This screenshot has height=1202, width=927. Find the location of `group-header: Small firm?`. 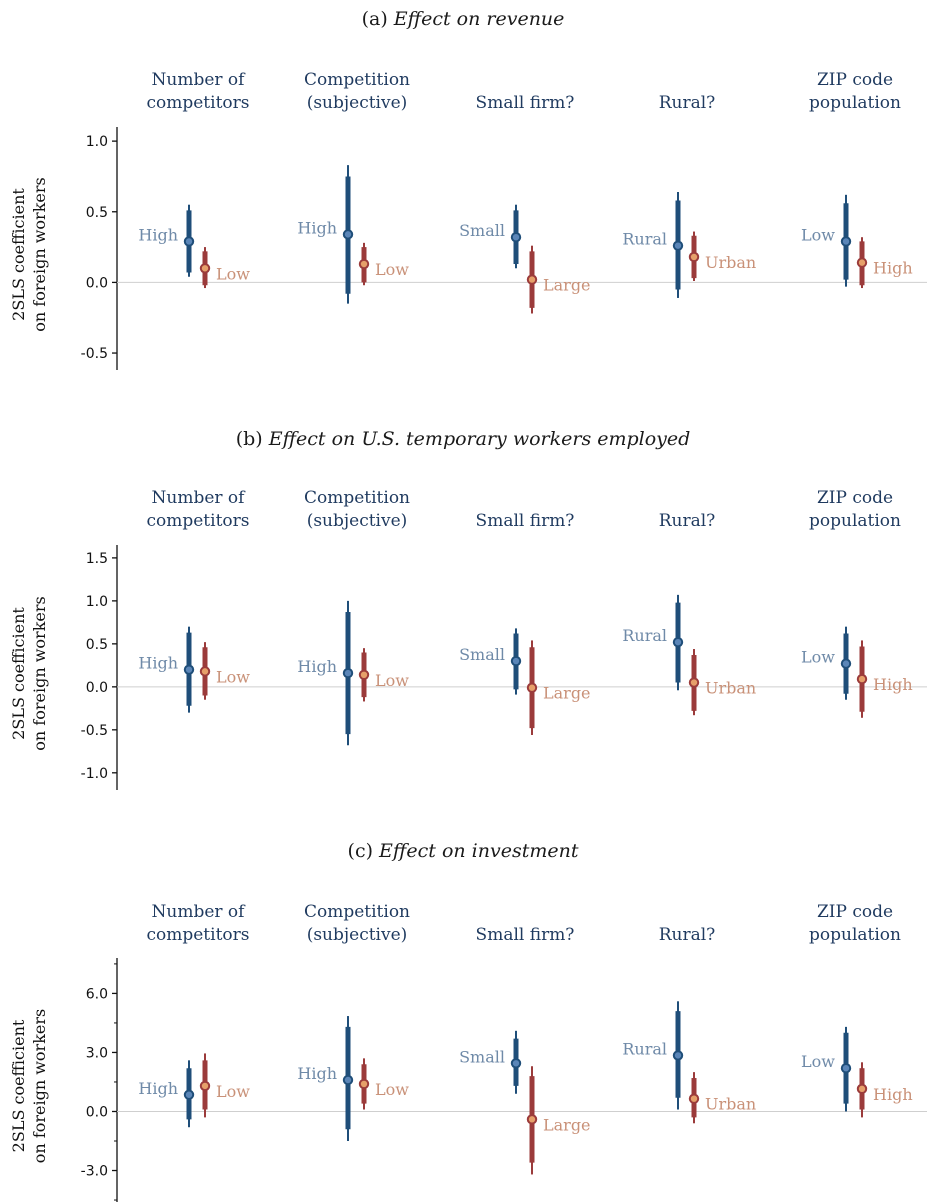

group-header: Small firm? is located at coordinates (525, 935).